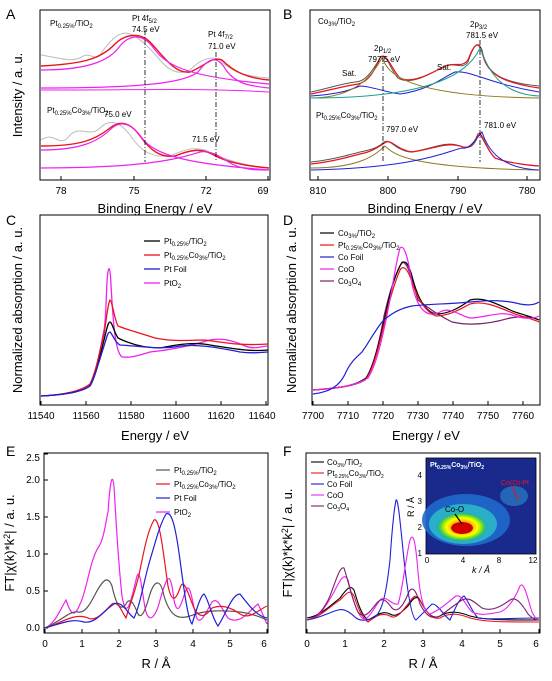  What do you see at coordinates (423, 663) in the screenshot?
I see `x-axis-label-f: R / Å` at bounding box center [423, 663].